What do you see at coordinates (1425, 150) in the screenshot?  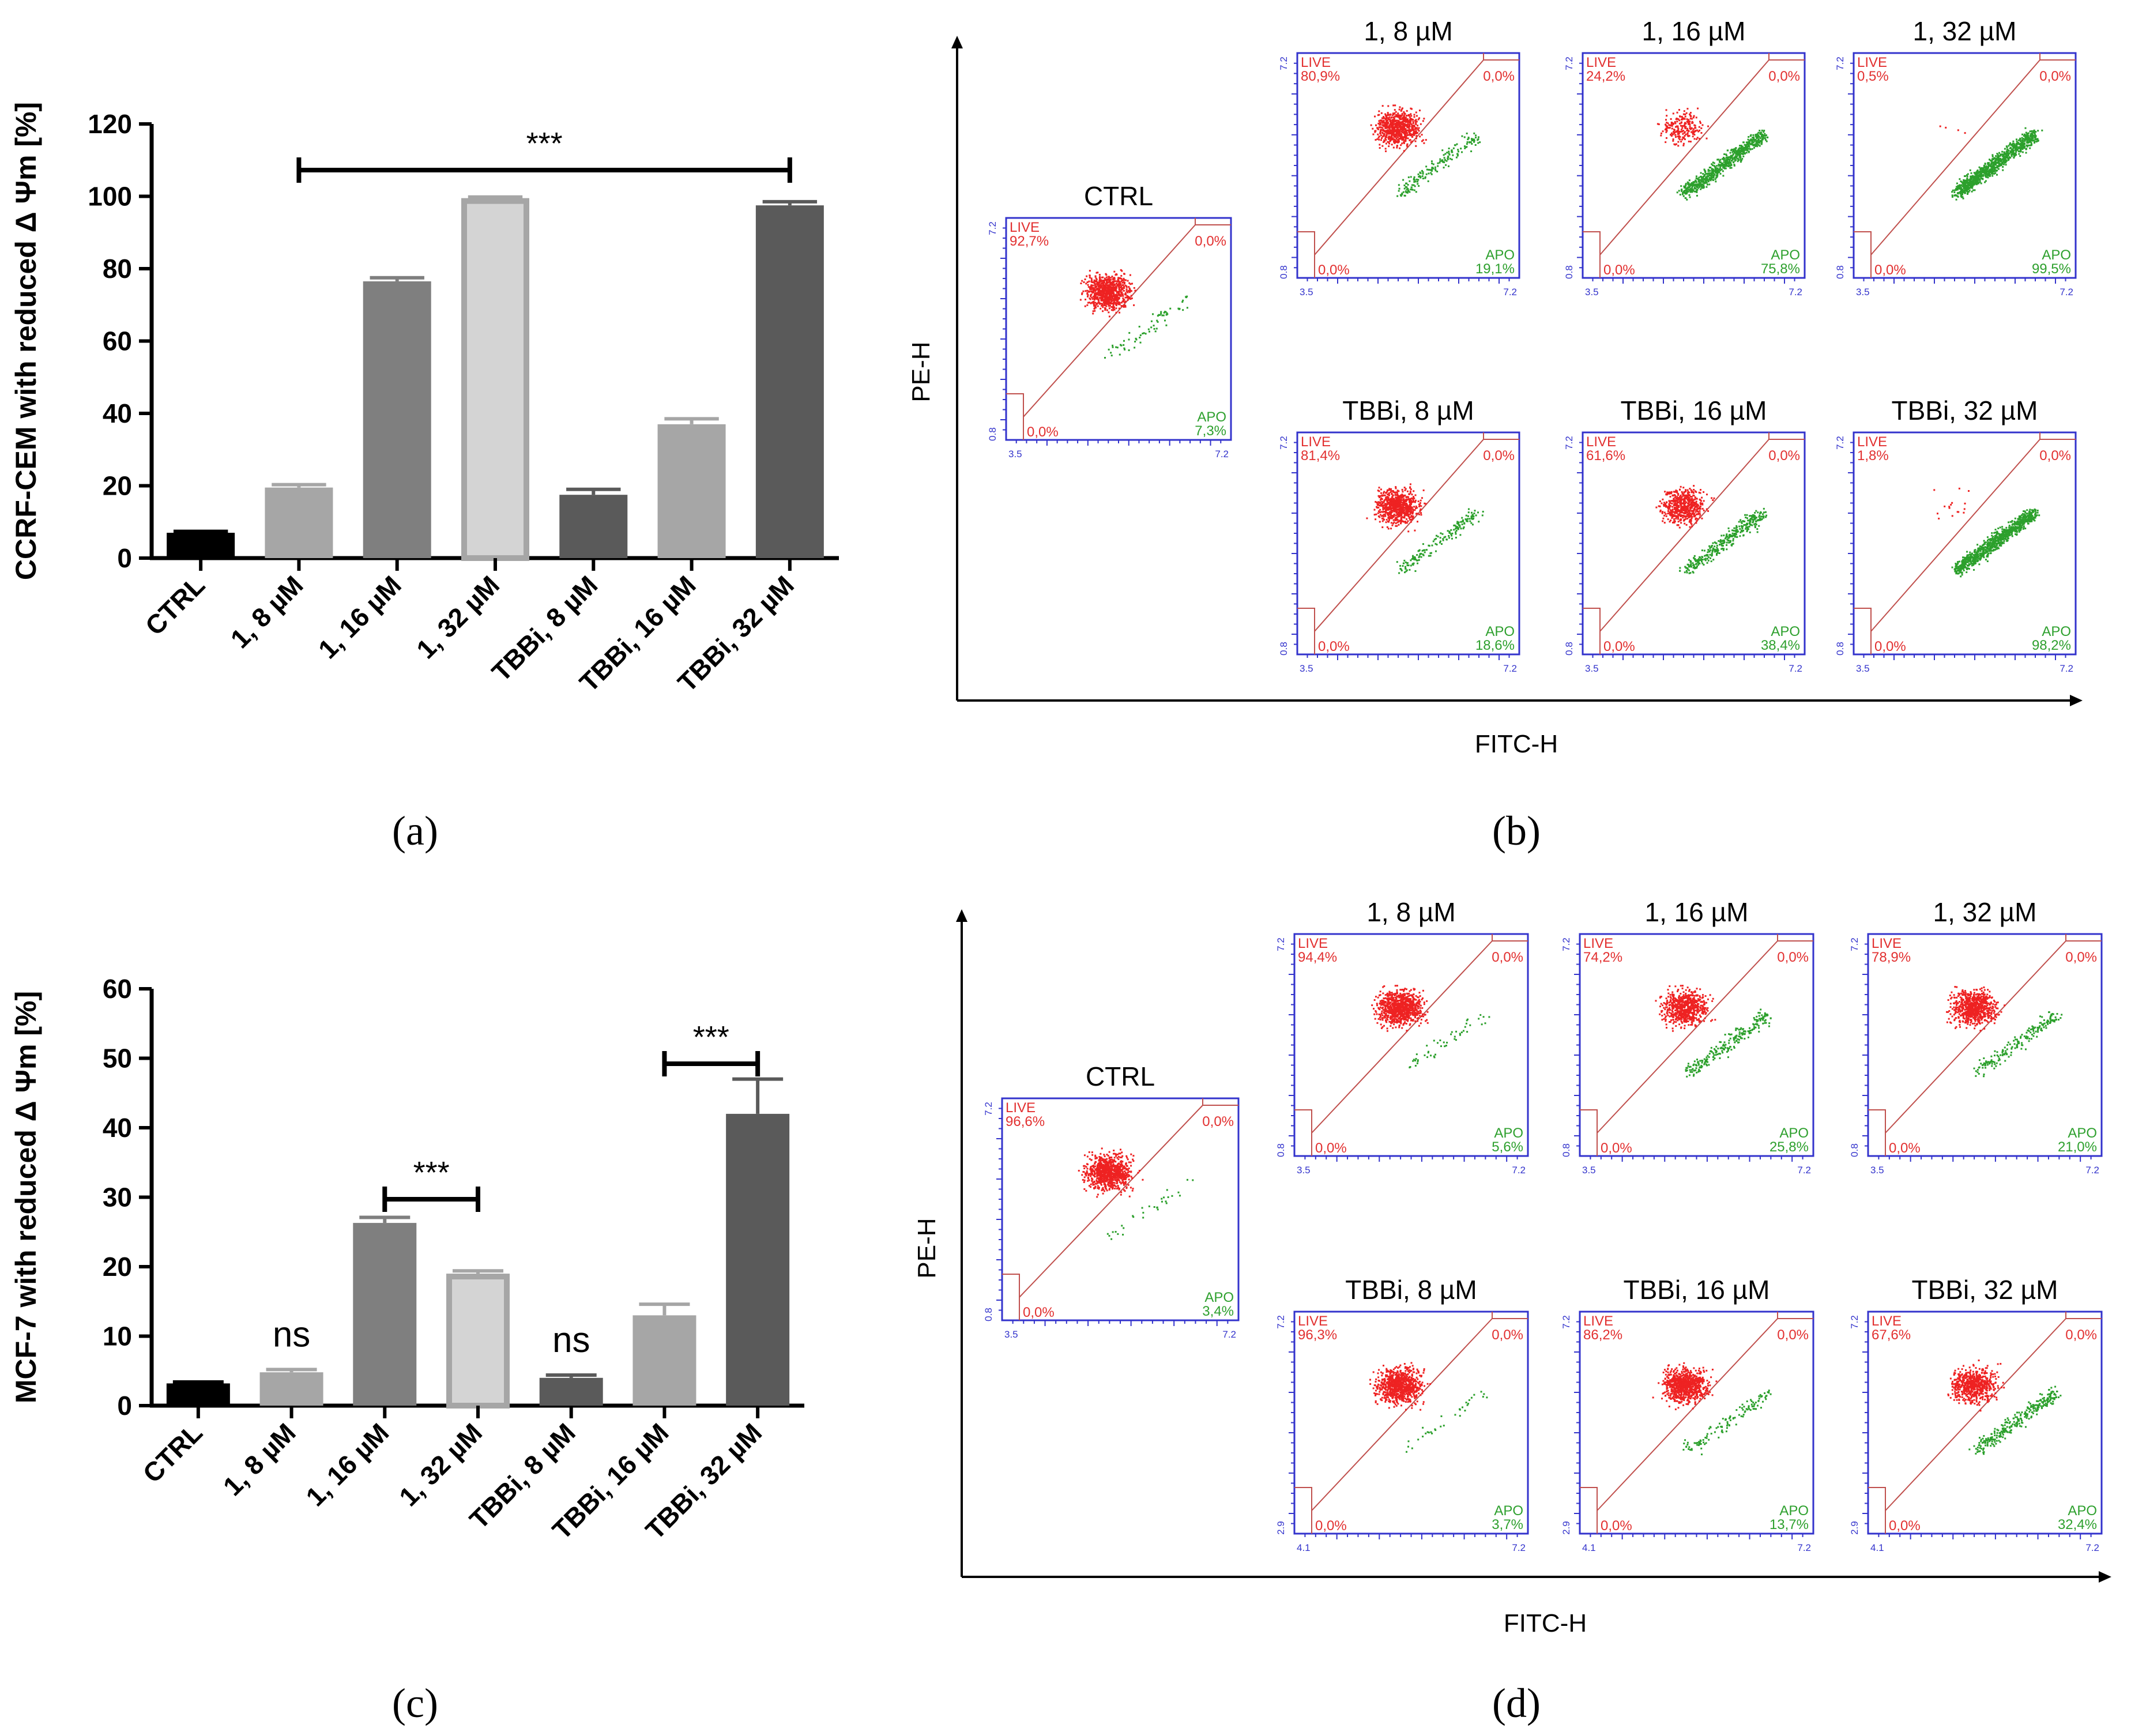 I see `scatter-dots` at bounding box center [1425, 150].